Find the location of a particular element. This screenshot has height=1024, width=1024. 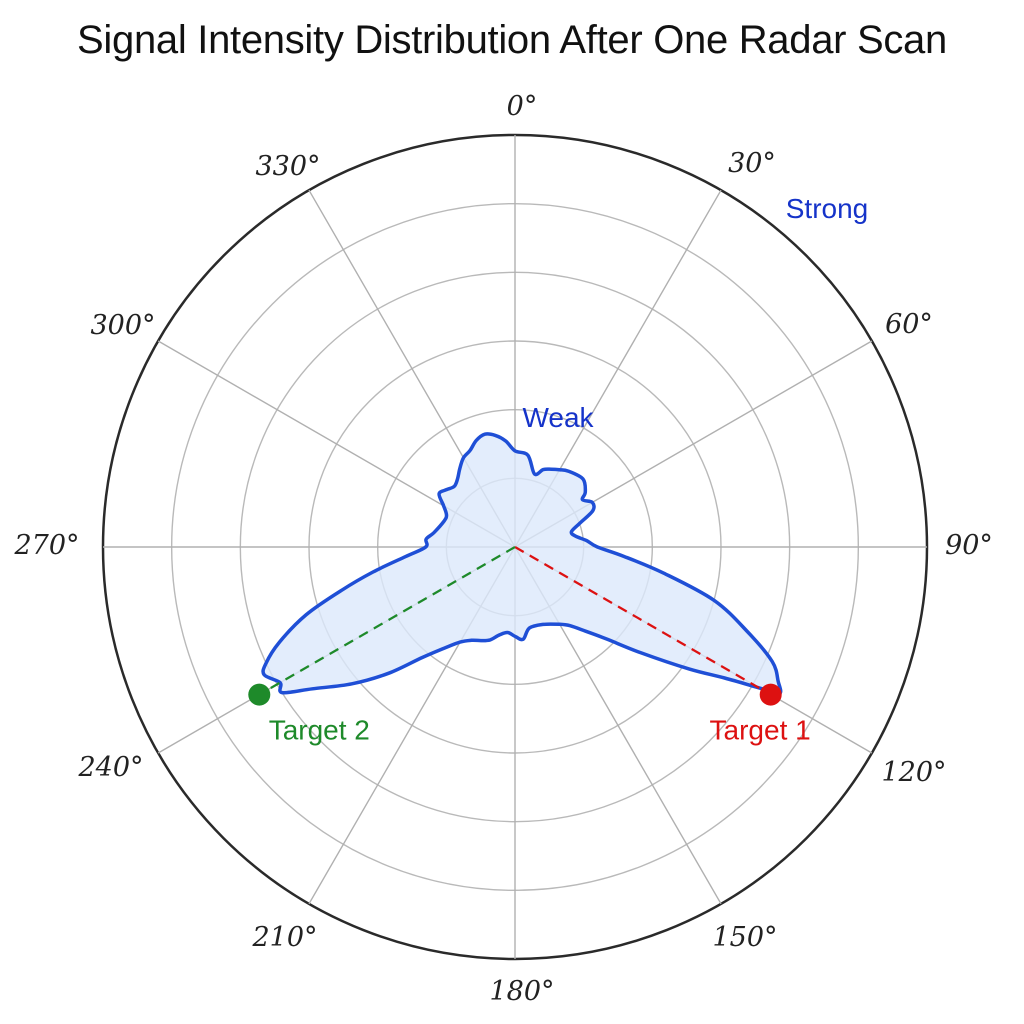

signal-area is located at coordinates (522, 564).